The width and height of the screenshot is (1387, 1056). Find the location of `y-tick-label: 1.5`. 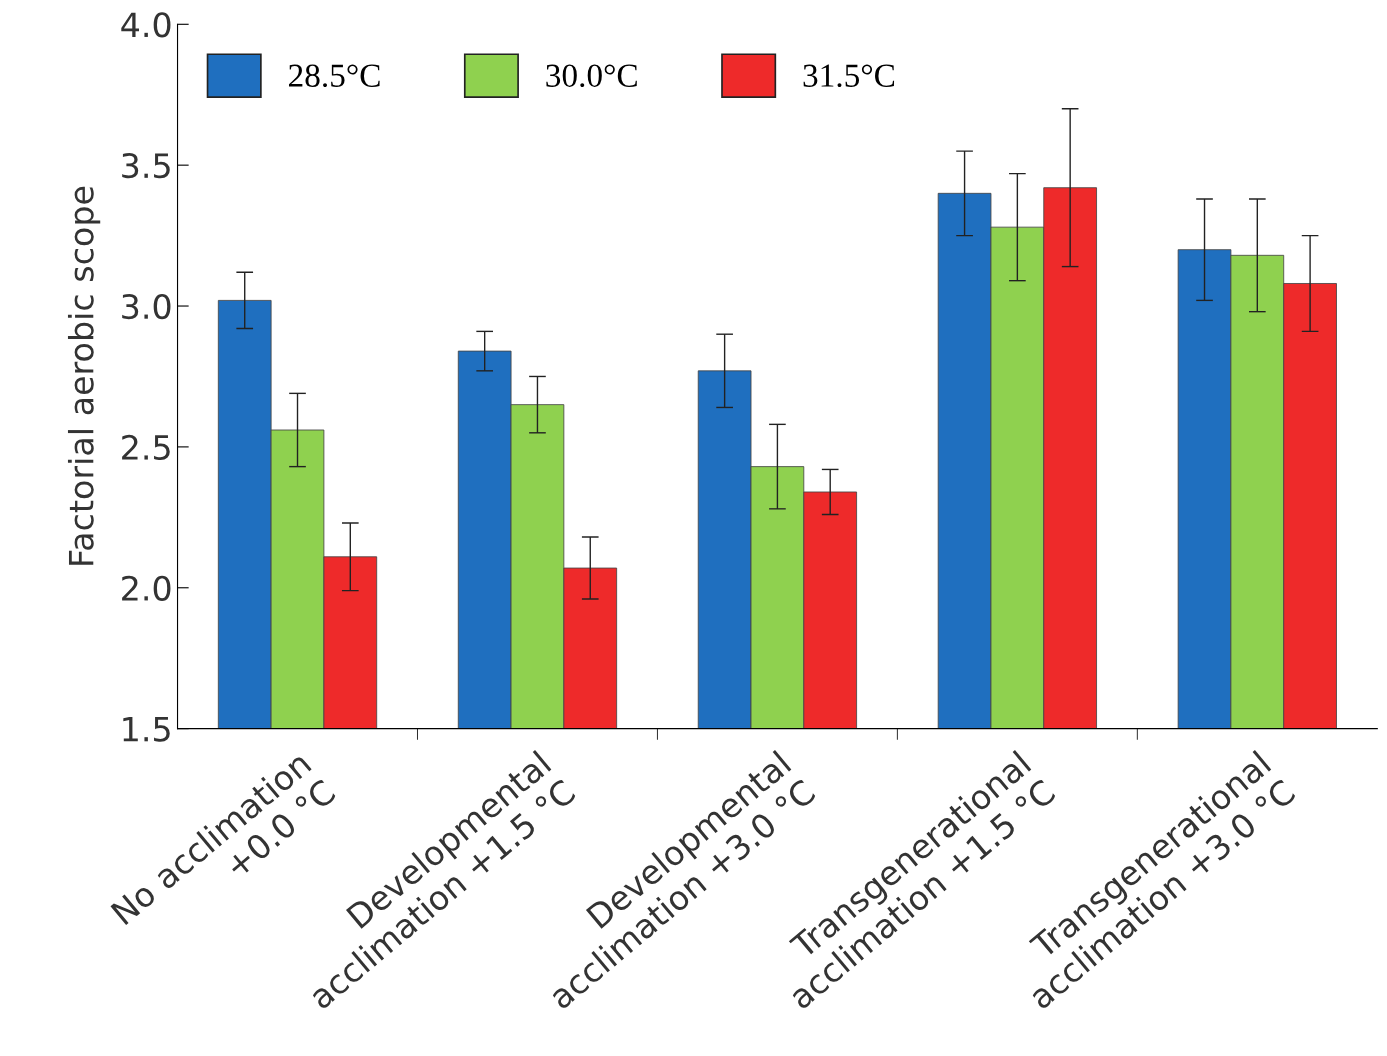

y-tick-label: 1.5 is located at coordinates (146, 729).